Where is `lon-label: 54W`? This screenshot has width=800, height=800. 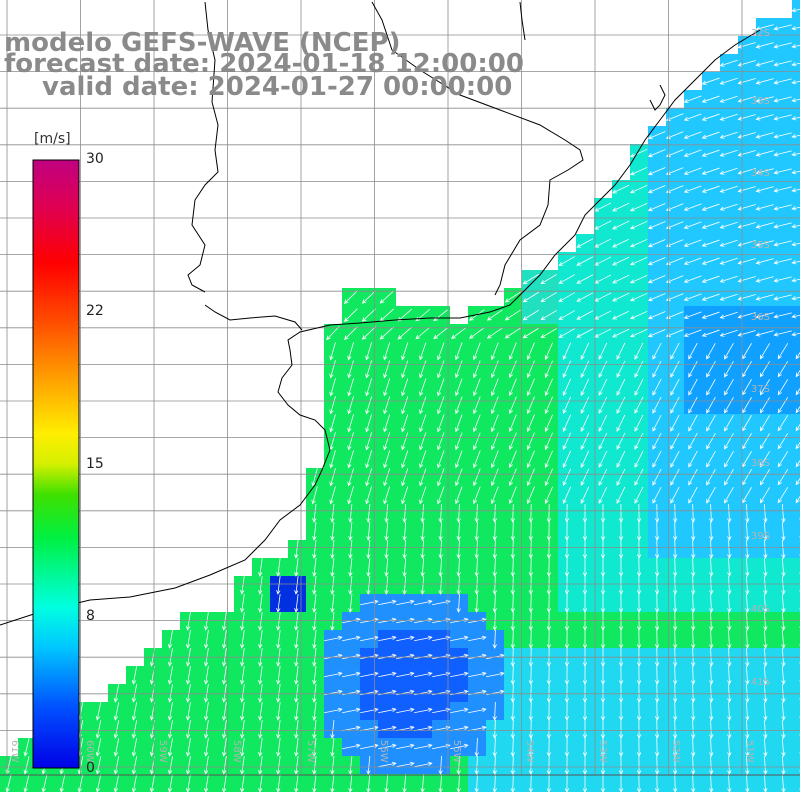 lon-label: 54W is located at coordinates (529, 751).